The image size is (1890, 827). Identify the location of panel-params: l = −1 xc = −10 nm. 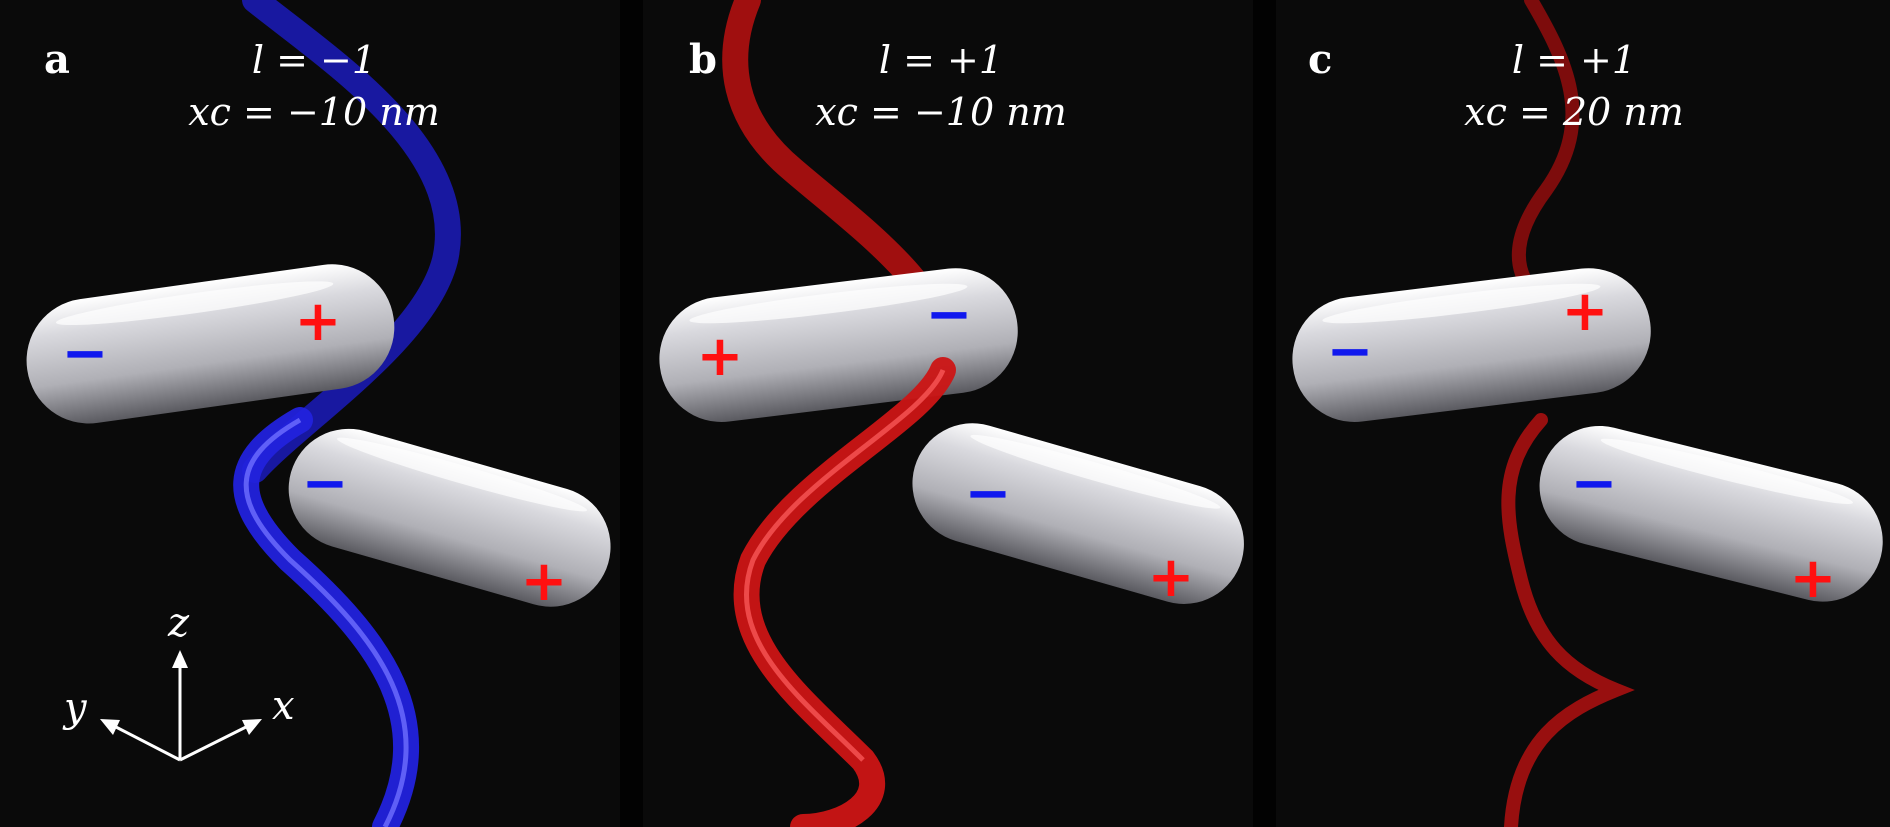
(314, 86).